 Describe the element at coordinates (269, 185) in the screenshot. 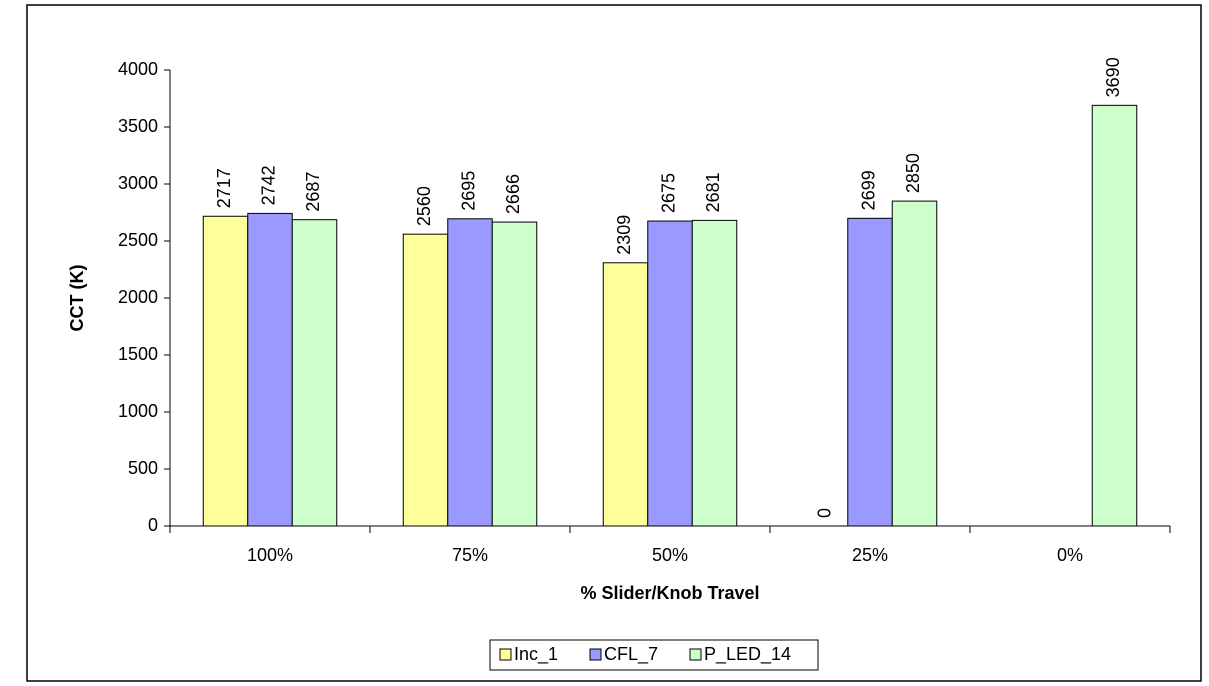

I see `value-label: 2742` at that location.